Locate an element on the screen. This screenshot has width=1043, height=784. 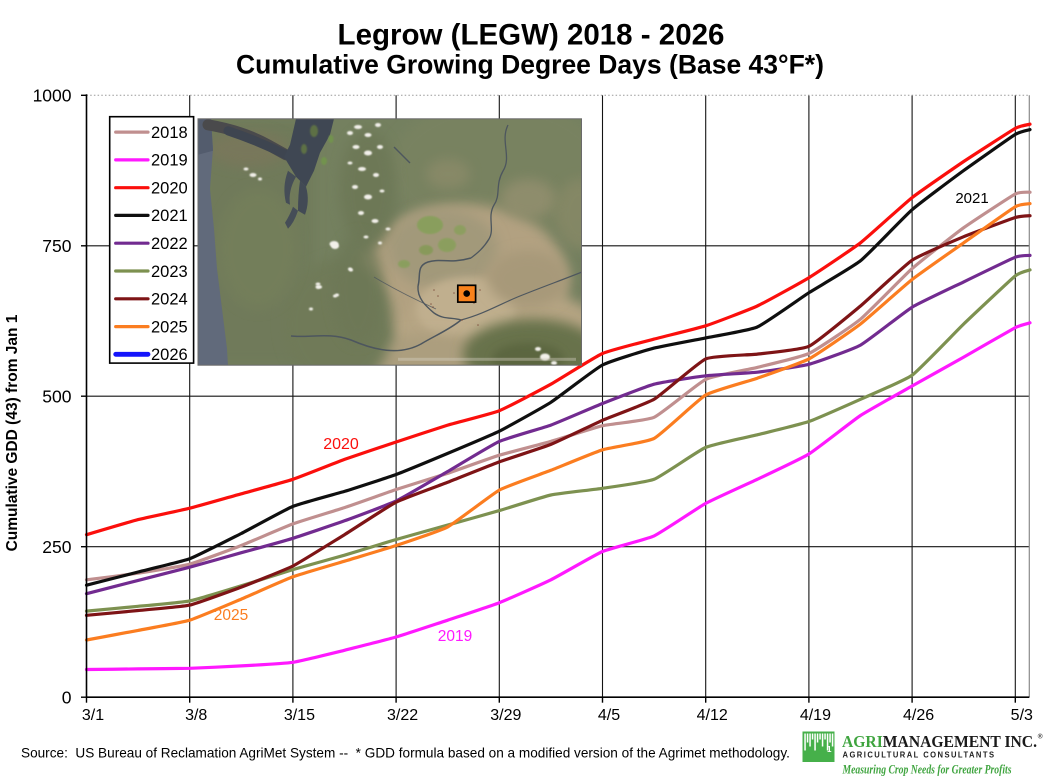
svg-text: 4/5 is located at coordinates (609, 715).